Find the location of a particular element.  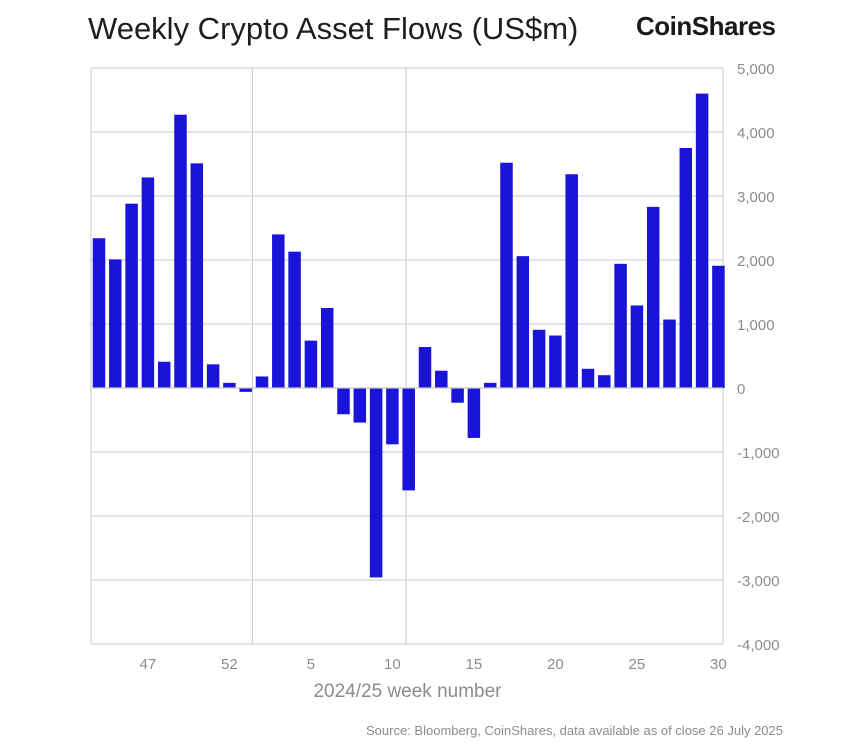

x-tick-label: 25 is located at coordinates (637, 664).